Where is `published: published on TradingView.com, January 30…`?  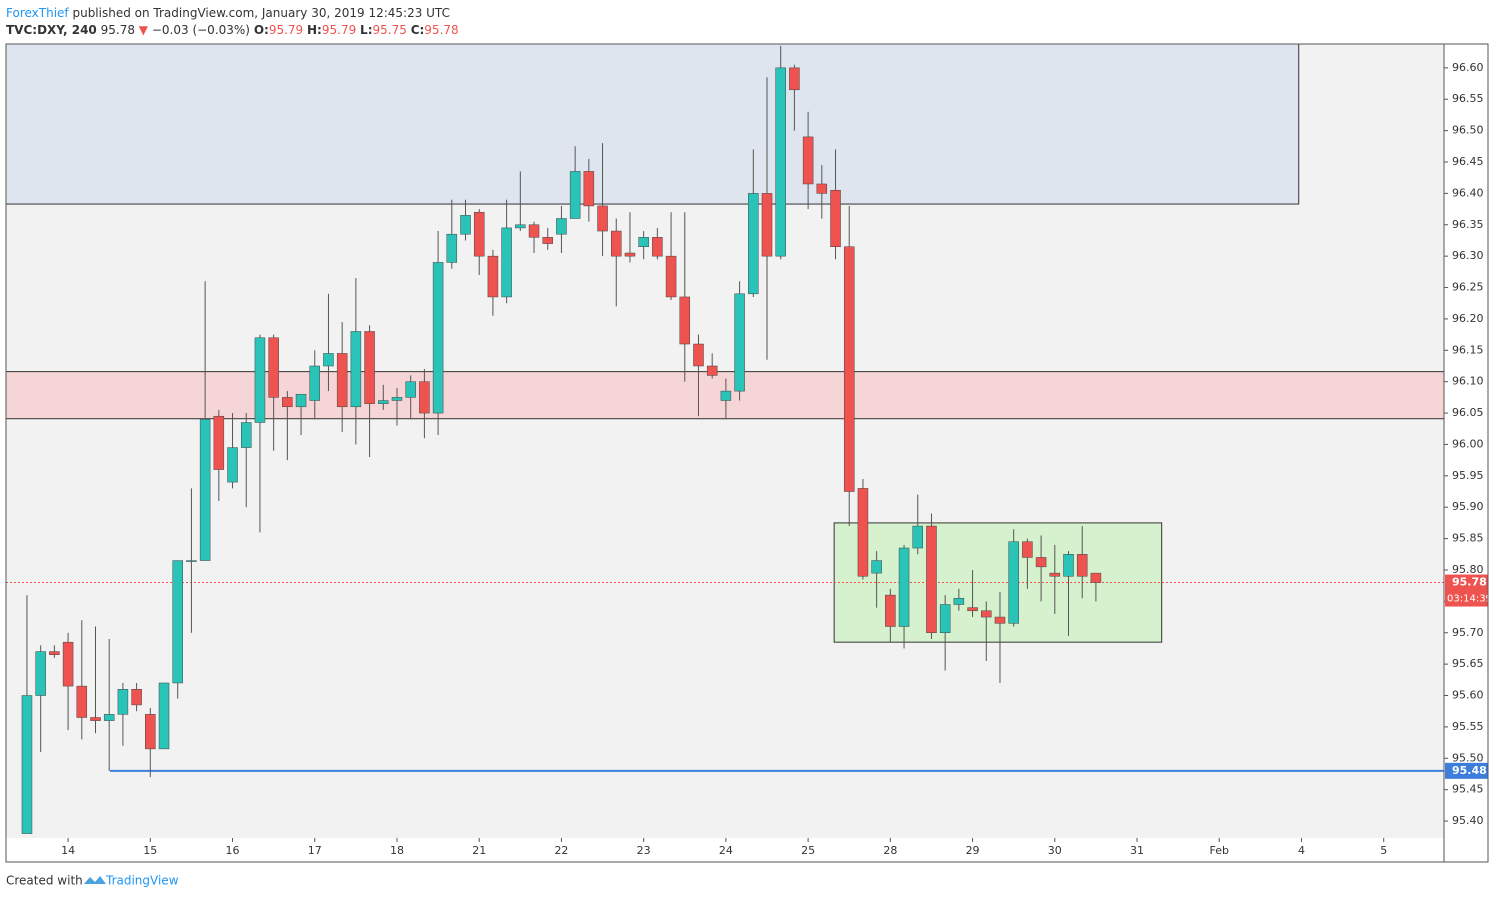
published: published on TradingView.com, January 30… is located at coordinates (260, 13).